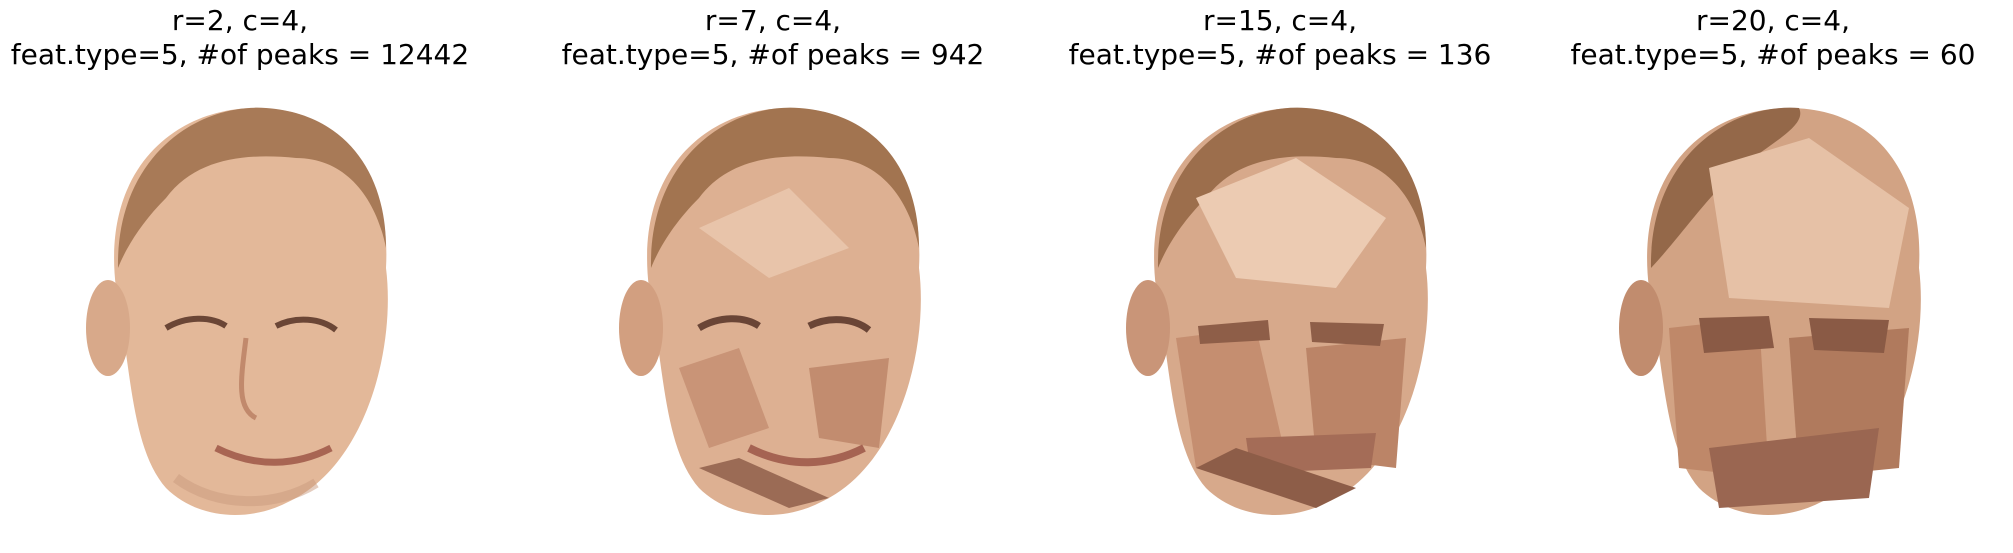 This screenshot has height=553, width=2013. What do you see at coordinates (240, 54) in the screenshot?
I see `title-line-2: feat.type=5, #of peaks = 12442` at bounding box center [240, 54].